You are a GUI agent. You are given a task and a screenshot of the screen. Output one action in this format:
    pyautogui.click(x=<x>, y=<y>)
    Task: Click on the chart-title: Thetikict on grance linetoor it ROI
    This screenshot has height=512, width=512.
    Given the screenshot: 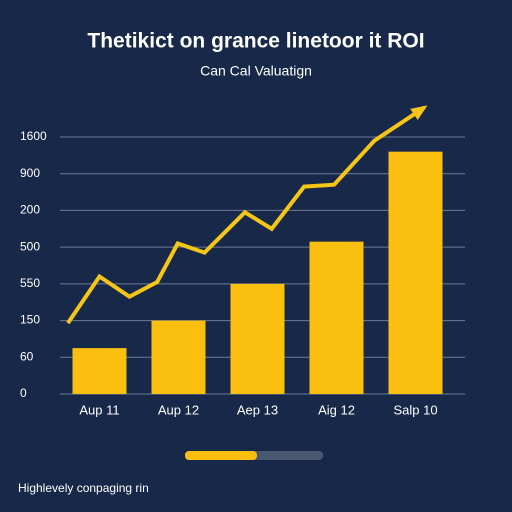 What is the action you would take?
    pyautogui.click(x=255, y=41)
    